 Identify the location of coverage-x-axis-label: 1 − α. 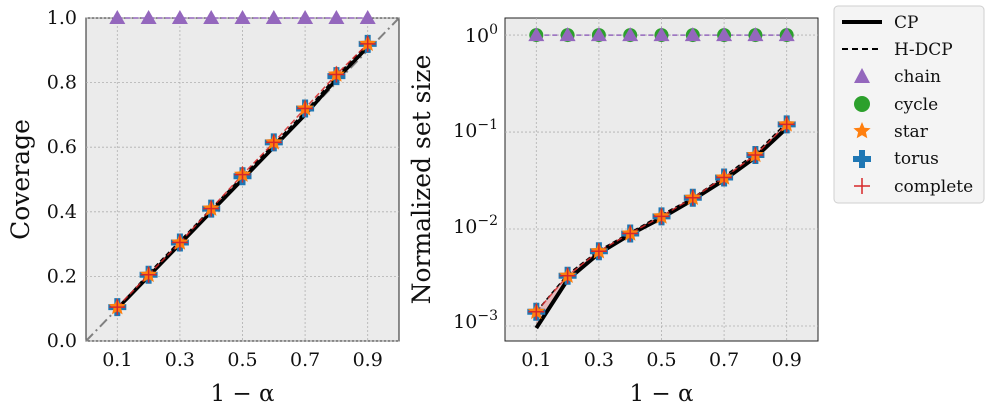
(242, 394).